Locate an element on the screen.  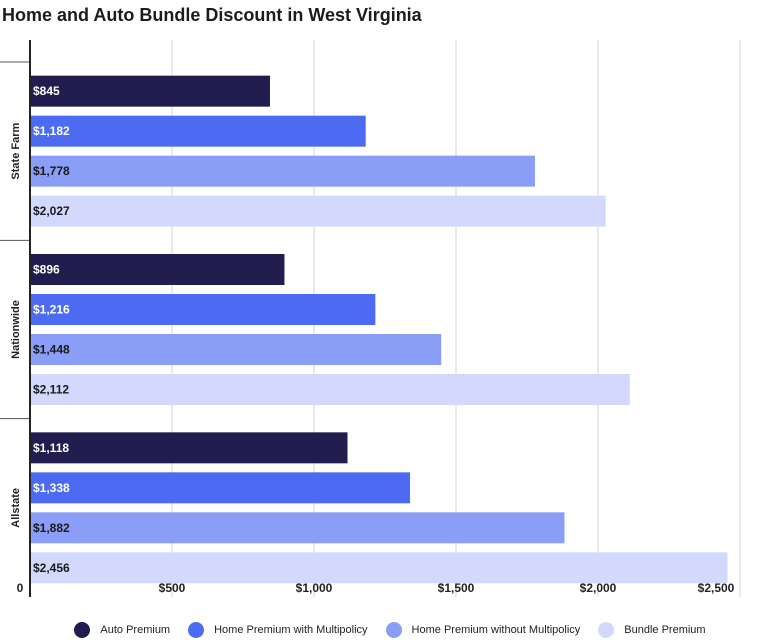
bar-label: $1,882 is located at coordinates (51, 528).